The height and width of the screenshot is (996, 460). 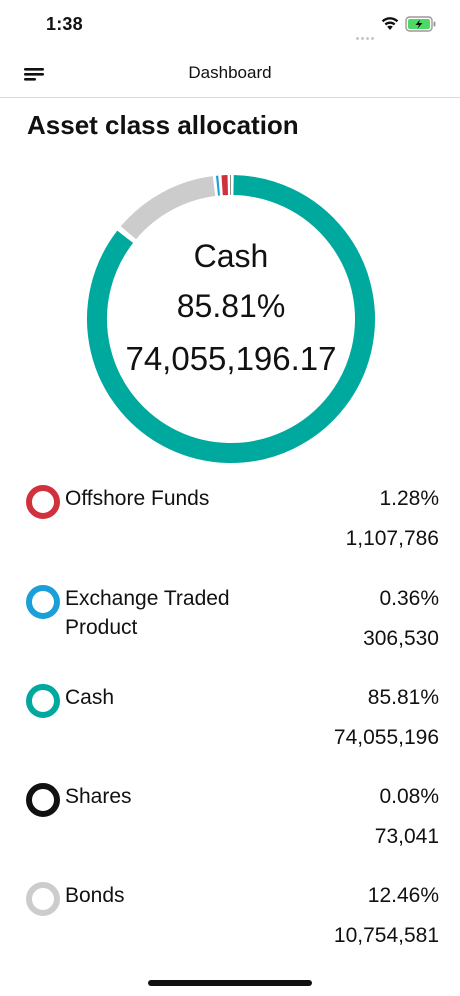 What do you see at coordinates (230, 920) in the screenshot?
I see `legend-item-bonds: Bonds 12.46% 10,754,581` at bounding box center [230, 920].